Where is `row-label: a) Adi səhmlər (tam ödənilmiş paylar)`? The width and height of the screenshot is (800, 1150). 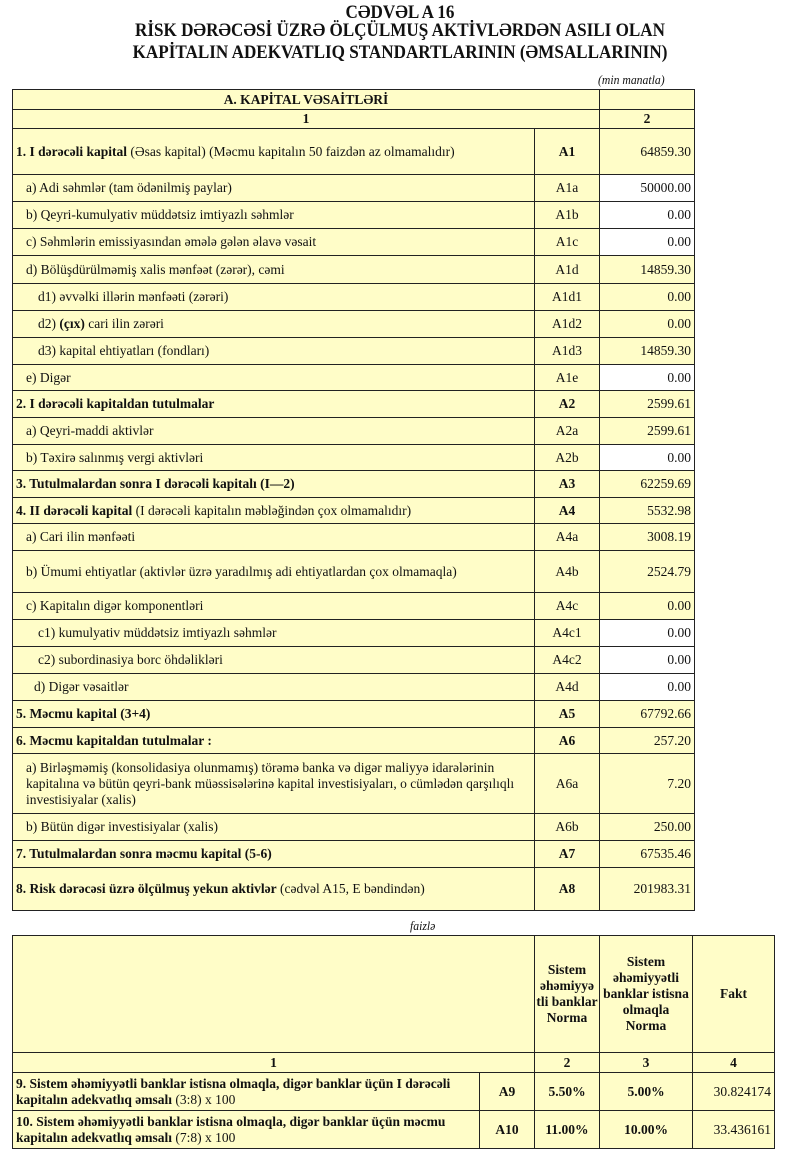 row-label: a) Adi səhmlər (tam ödənilmiş paylar) is located at coordinates (273, 188).